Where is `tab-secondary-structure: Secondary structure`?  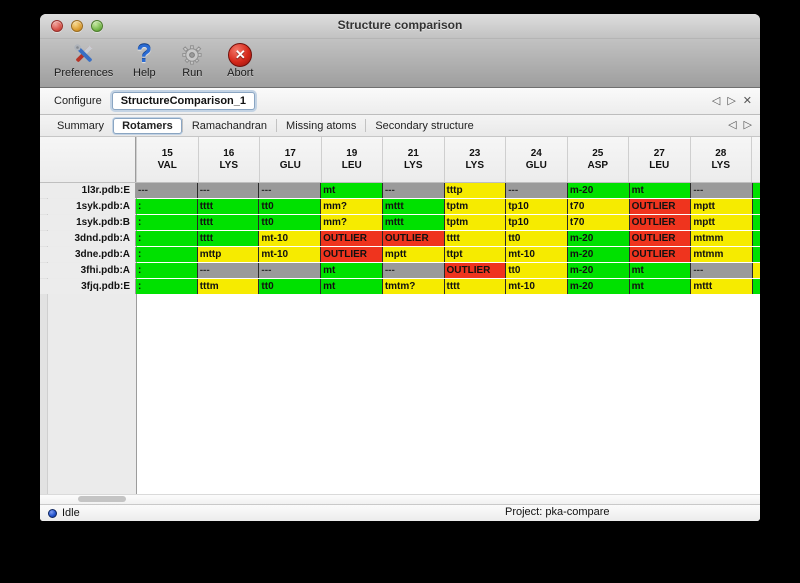
tab-secondary-structure: Secondary structure is located at coordinates (424, 125).